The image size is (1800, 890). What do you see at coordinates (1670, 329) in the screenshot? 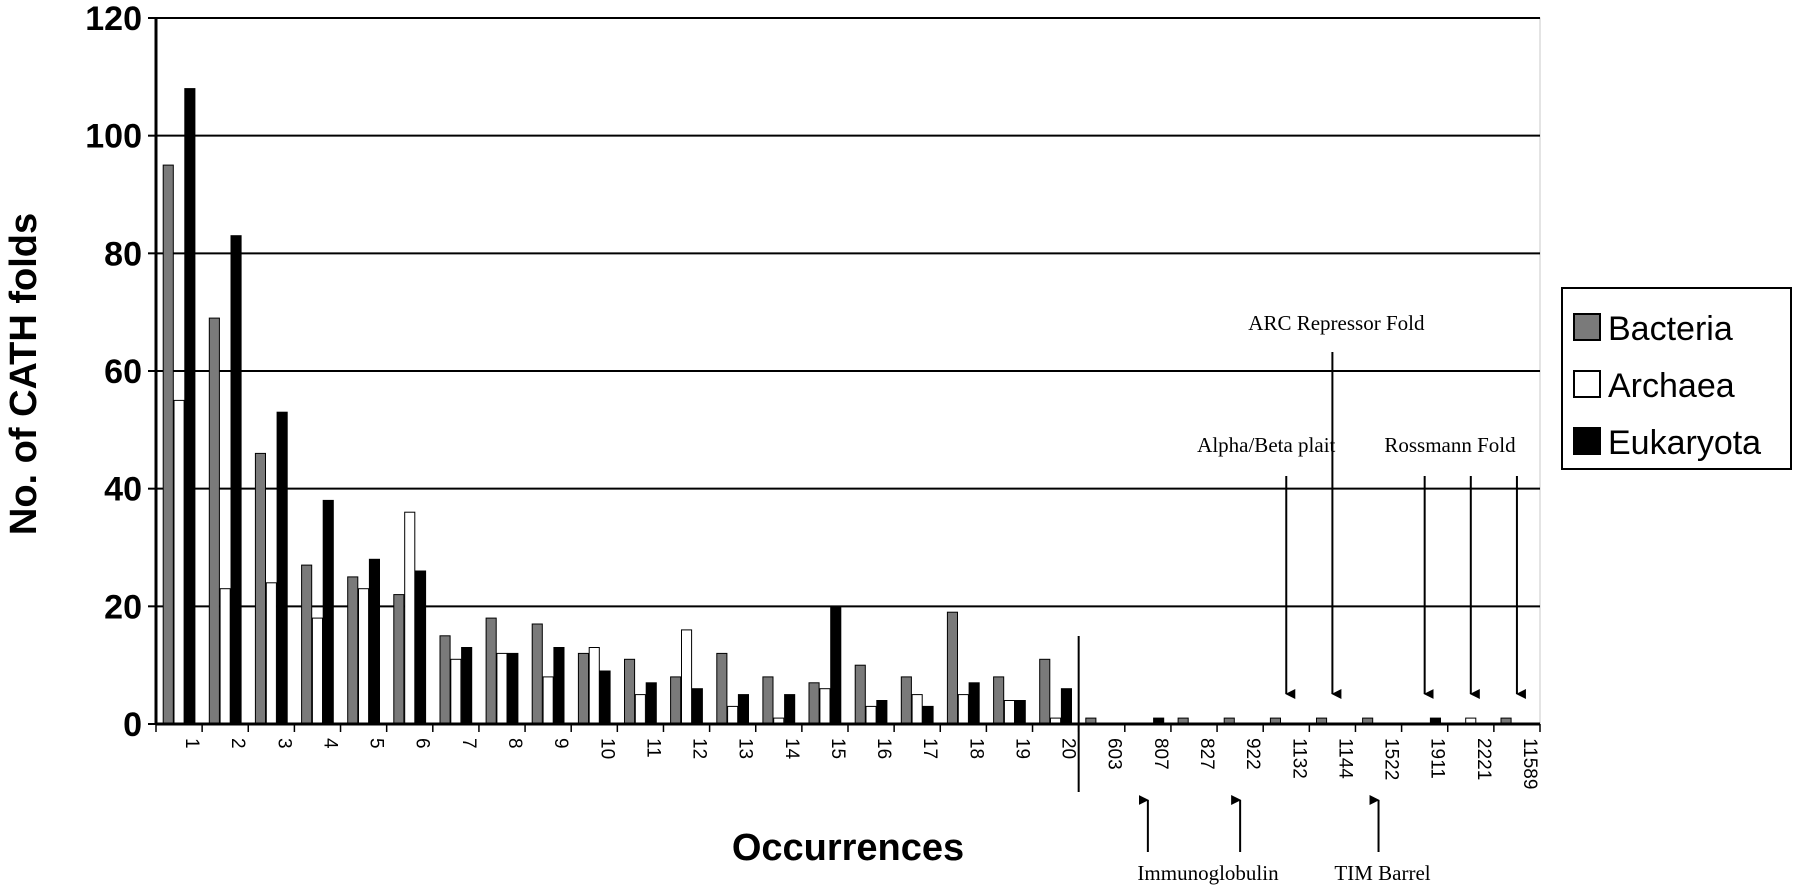
I see `legend-label-bacteria: Bacteria` at bounding box center [1670, 329].